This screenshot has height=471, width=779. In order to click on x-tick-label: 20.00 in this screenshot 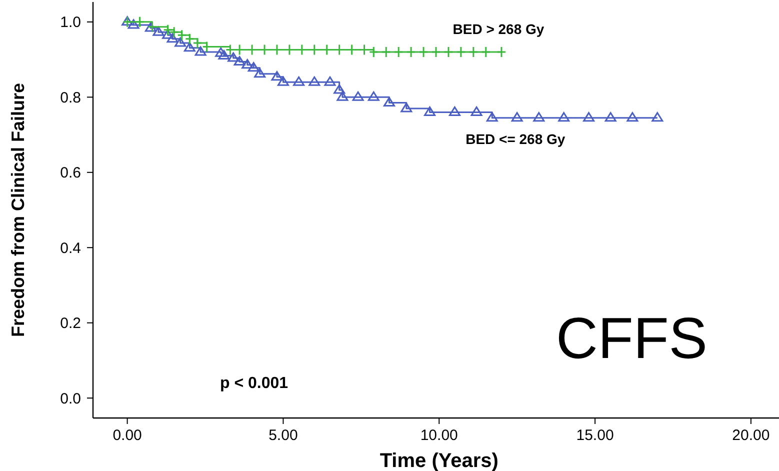, I will do `click(751, 435)`.